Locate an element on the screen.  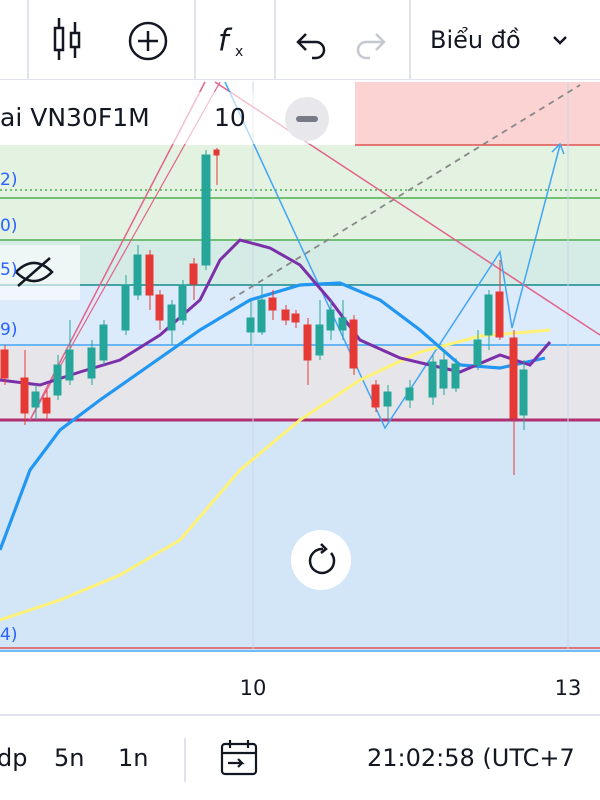
price-label: 4) is located at coordinates (8, 635).